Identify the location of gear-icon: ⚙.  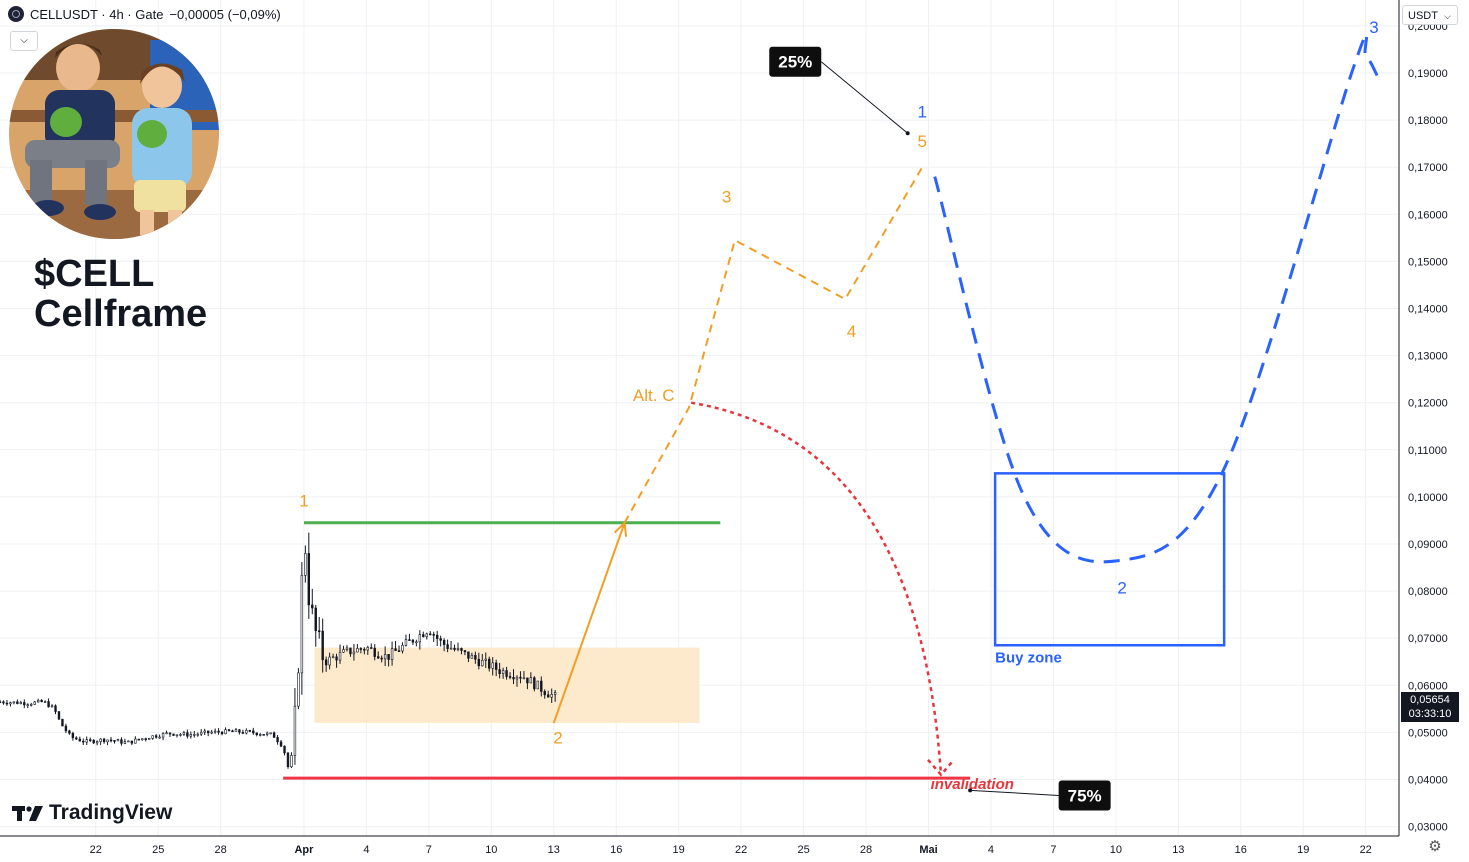
(1435, 846).